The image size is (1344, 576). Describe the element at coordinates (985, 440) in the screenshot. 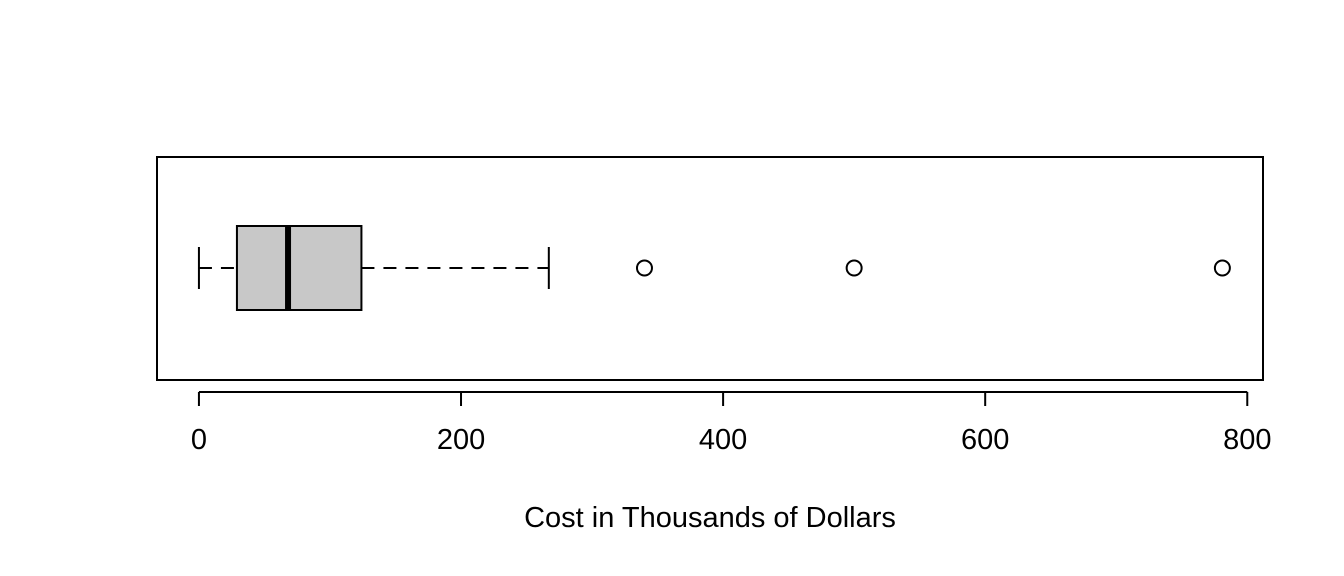

I see `x-tick-label: 600` at that location.